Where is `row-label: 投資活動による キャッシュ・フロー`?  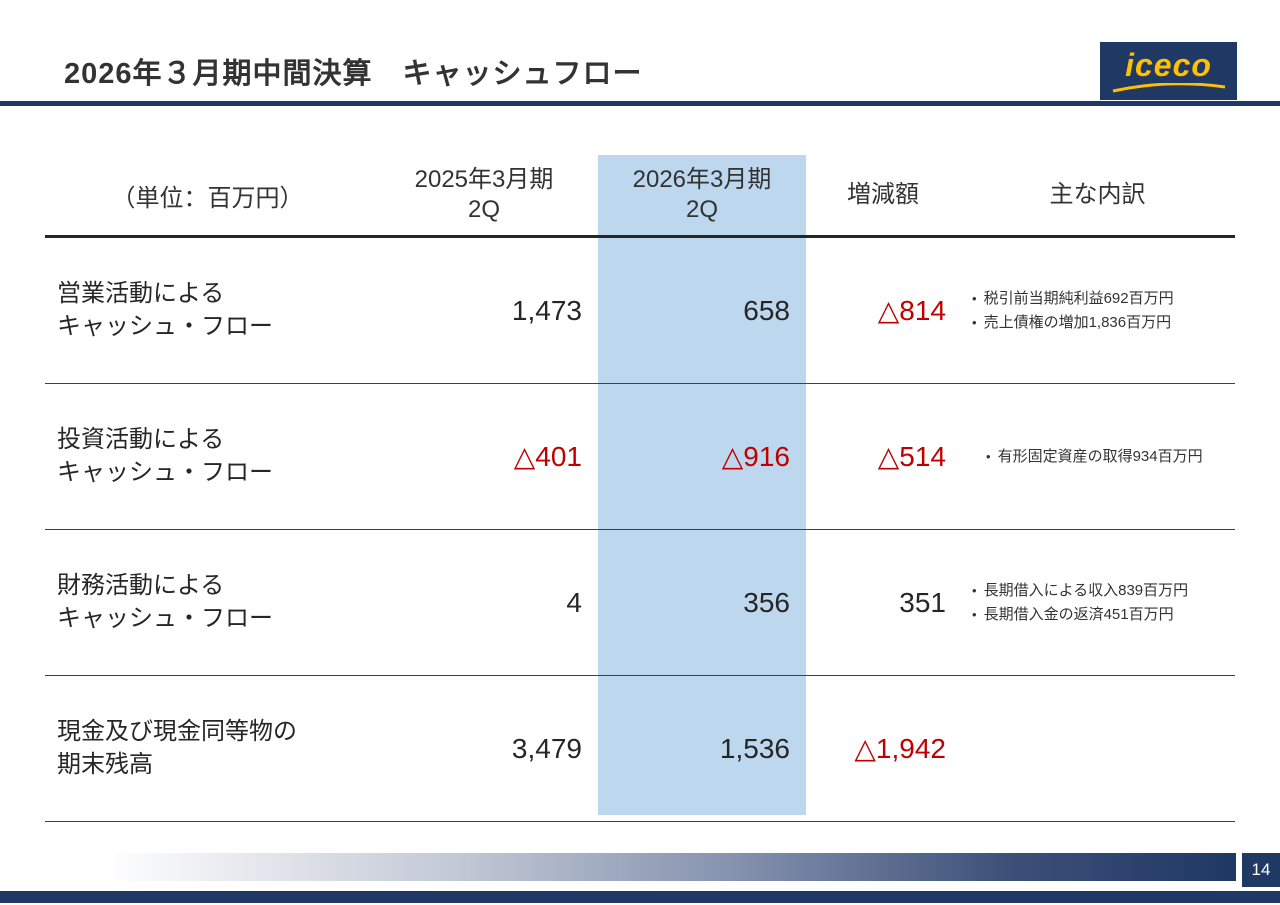 row-label: 投資活動による キャッシュ・フロー is located at coordinates (165, 456).